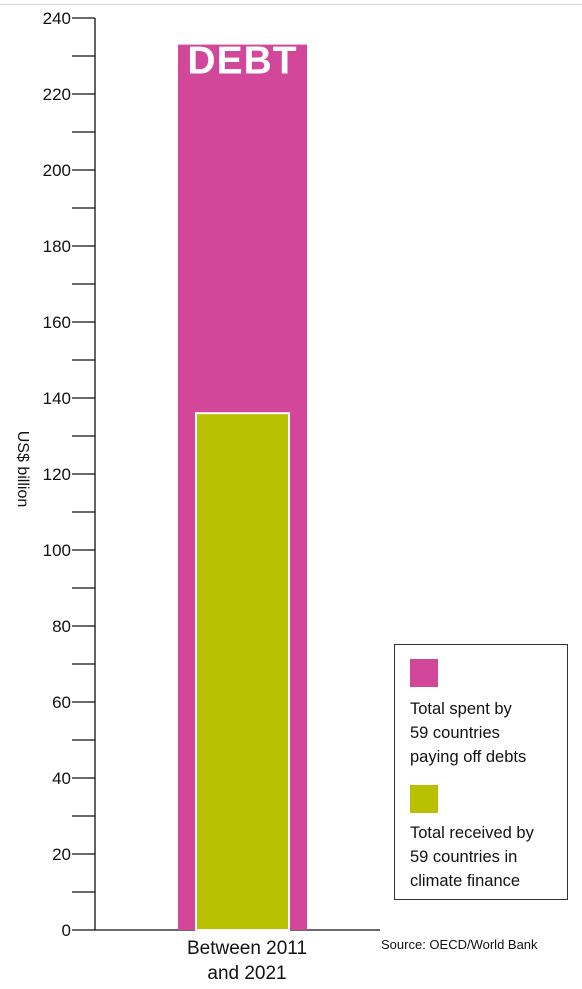  I want to click on bar-climate, so click(242, 671).